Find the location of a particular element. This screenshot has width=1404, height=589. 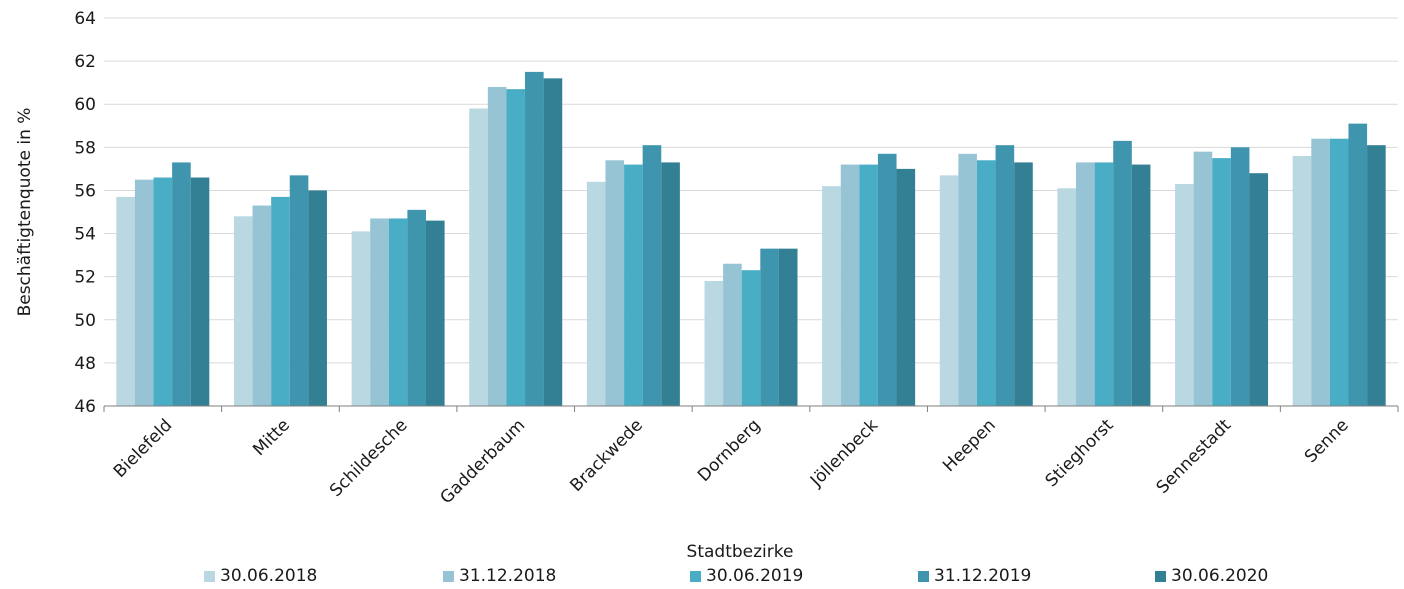

x-category-label: Brackwede is located at coordinates (606, 455).